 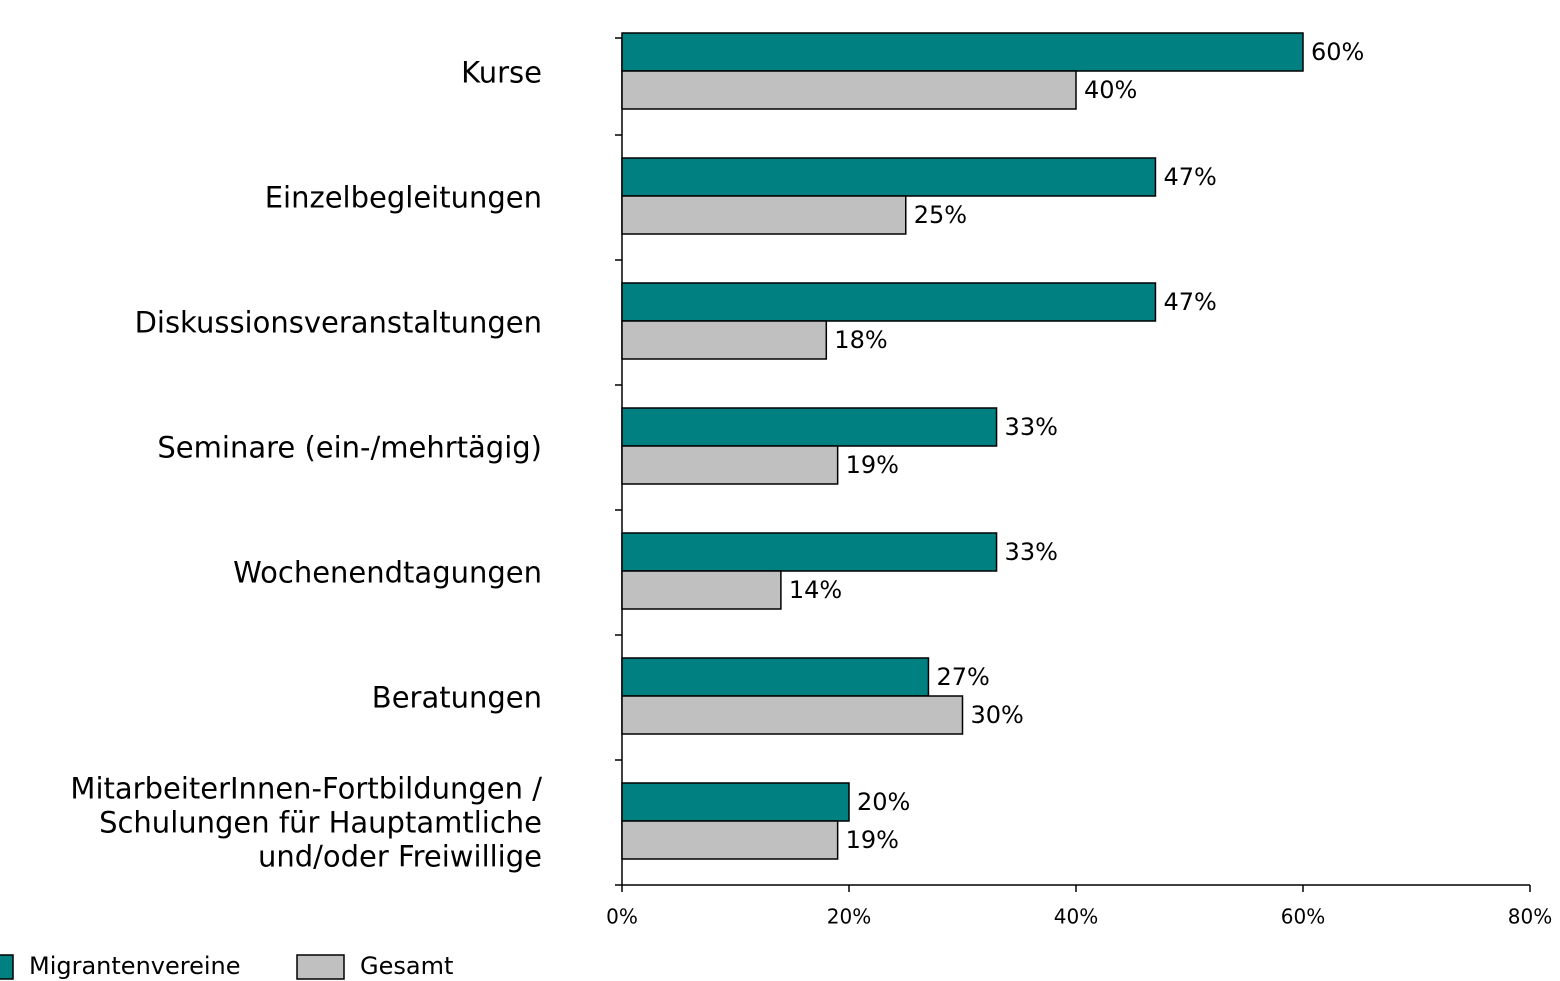 I want to click on x-tick-label: 40%, so click(x=1076, y=917).